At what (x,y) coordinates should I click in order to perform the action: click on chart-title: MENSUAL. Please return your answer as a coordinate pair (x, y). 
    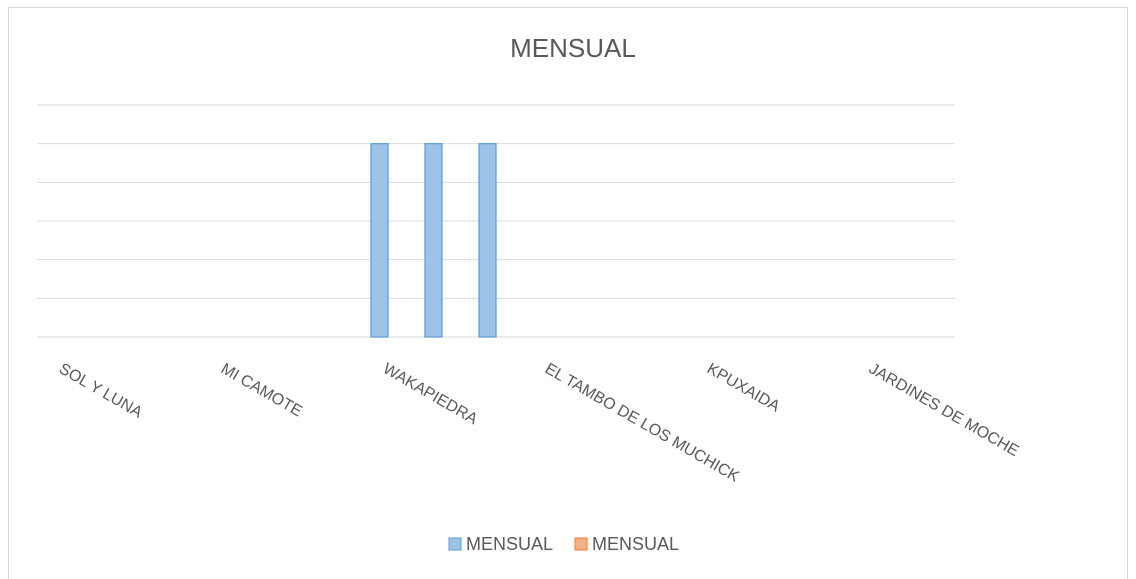
    Looking at the image, I should click on (573, 48).